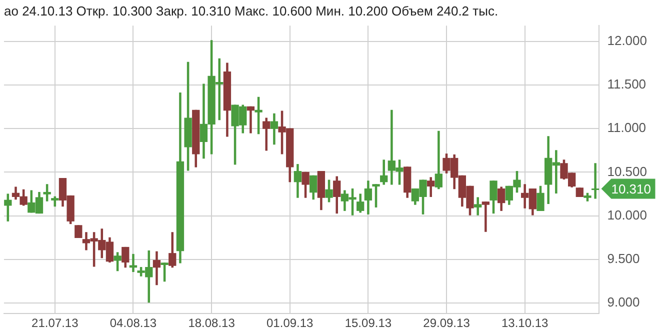  Describe the element at coordinates (133, 323) in the screenshot. I see `x-tick-label: 04.08.13` at that location.